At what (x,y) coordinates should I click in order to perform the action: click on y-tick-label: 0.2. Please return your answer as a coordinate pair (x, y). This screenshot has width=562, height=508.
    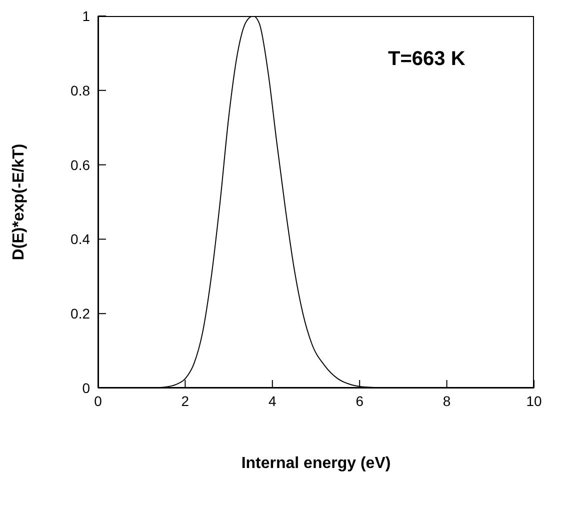
    Looking at the image, I should click on (80, 314).